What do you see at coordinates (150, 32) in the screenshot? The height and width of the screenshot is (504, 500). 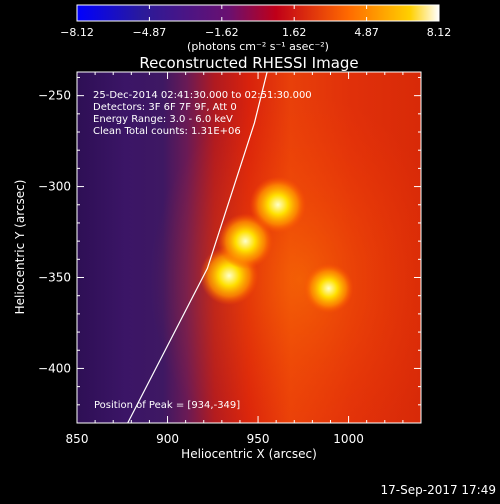 I see `colorbar-tick-label: −4.87` at bounding box center [150, 32].